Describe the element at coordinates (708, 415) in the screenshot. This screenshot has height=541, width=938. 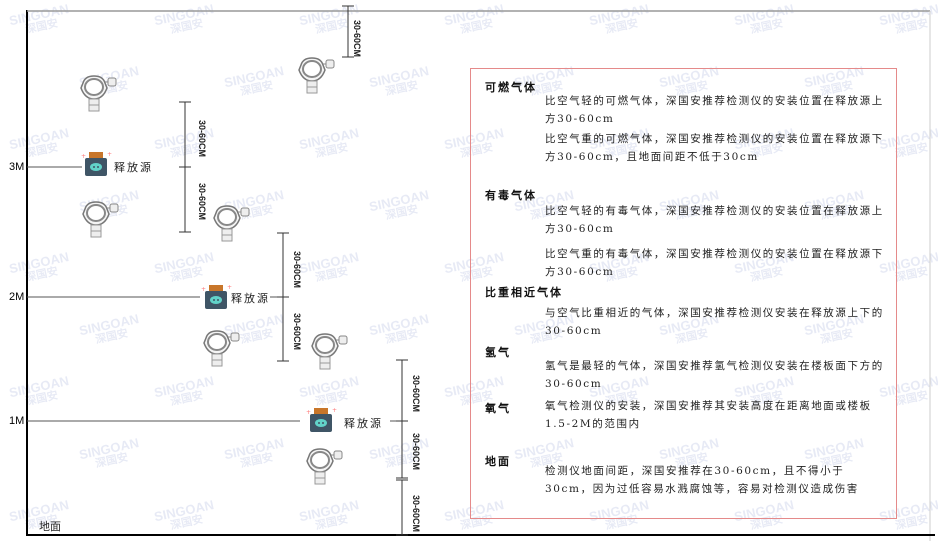
I see `paragraph: 氧气检测仪的安装，深国安推荐其安装高度在距离地面或楼板1.5-2M的范围内` at that location.